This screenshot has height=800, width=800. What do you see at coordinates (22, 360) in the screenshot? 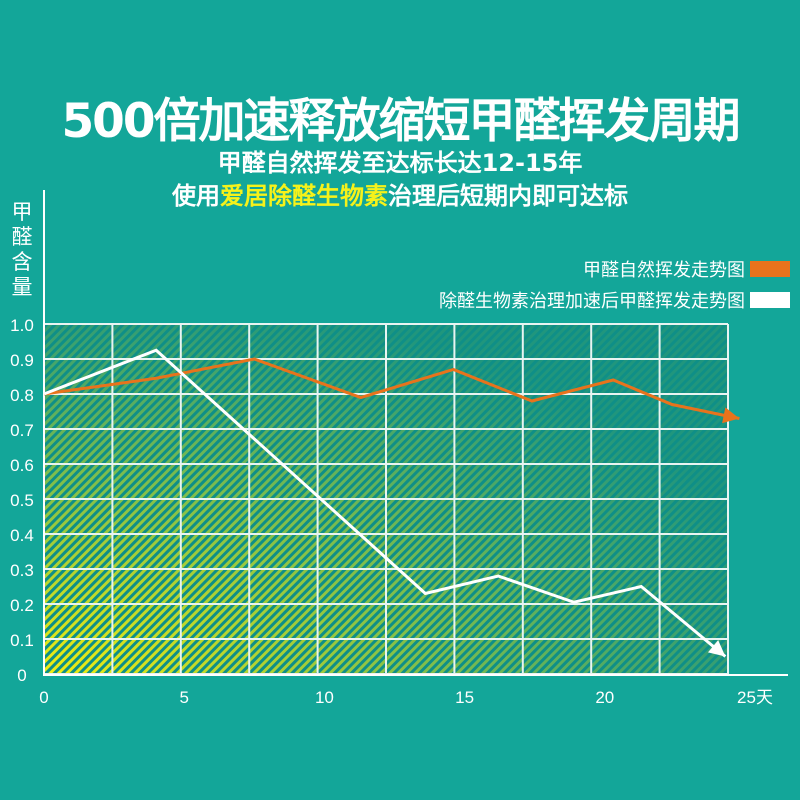
I see `y-tick-label: 0.9` at bounding box center [22, 360].